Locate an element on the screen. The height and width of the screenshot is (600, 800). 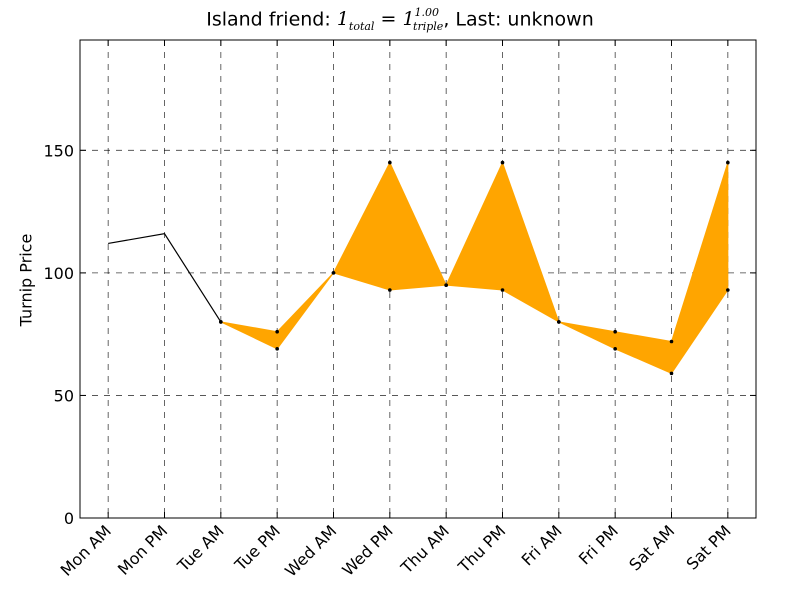
title-prefix: Island friend: is located at coordinates (271, 19).